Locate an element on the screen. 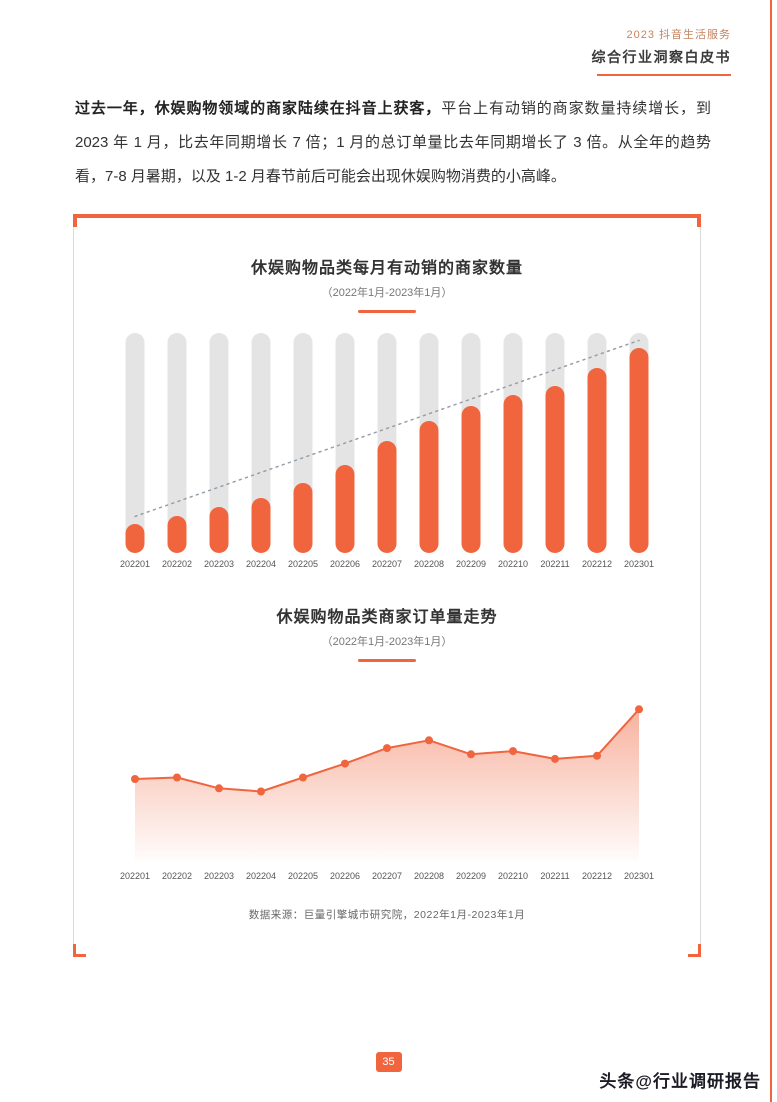 The image size is (777, 1102). order-area-fill is located at coordinates (387, 785).